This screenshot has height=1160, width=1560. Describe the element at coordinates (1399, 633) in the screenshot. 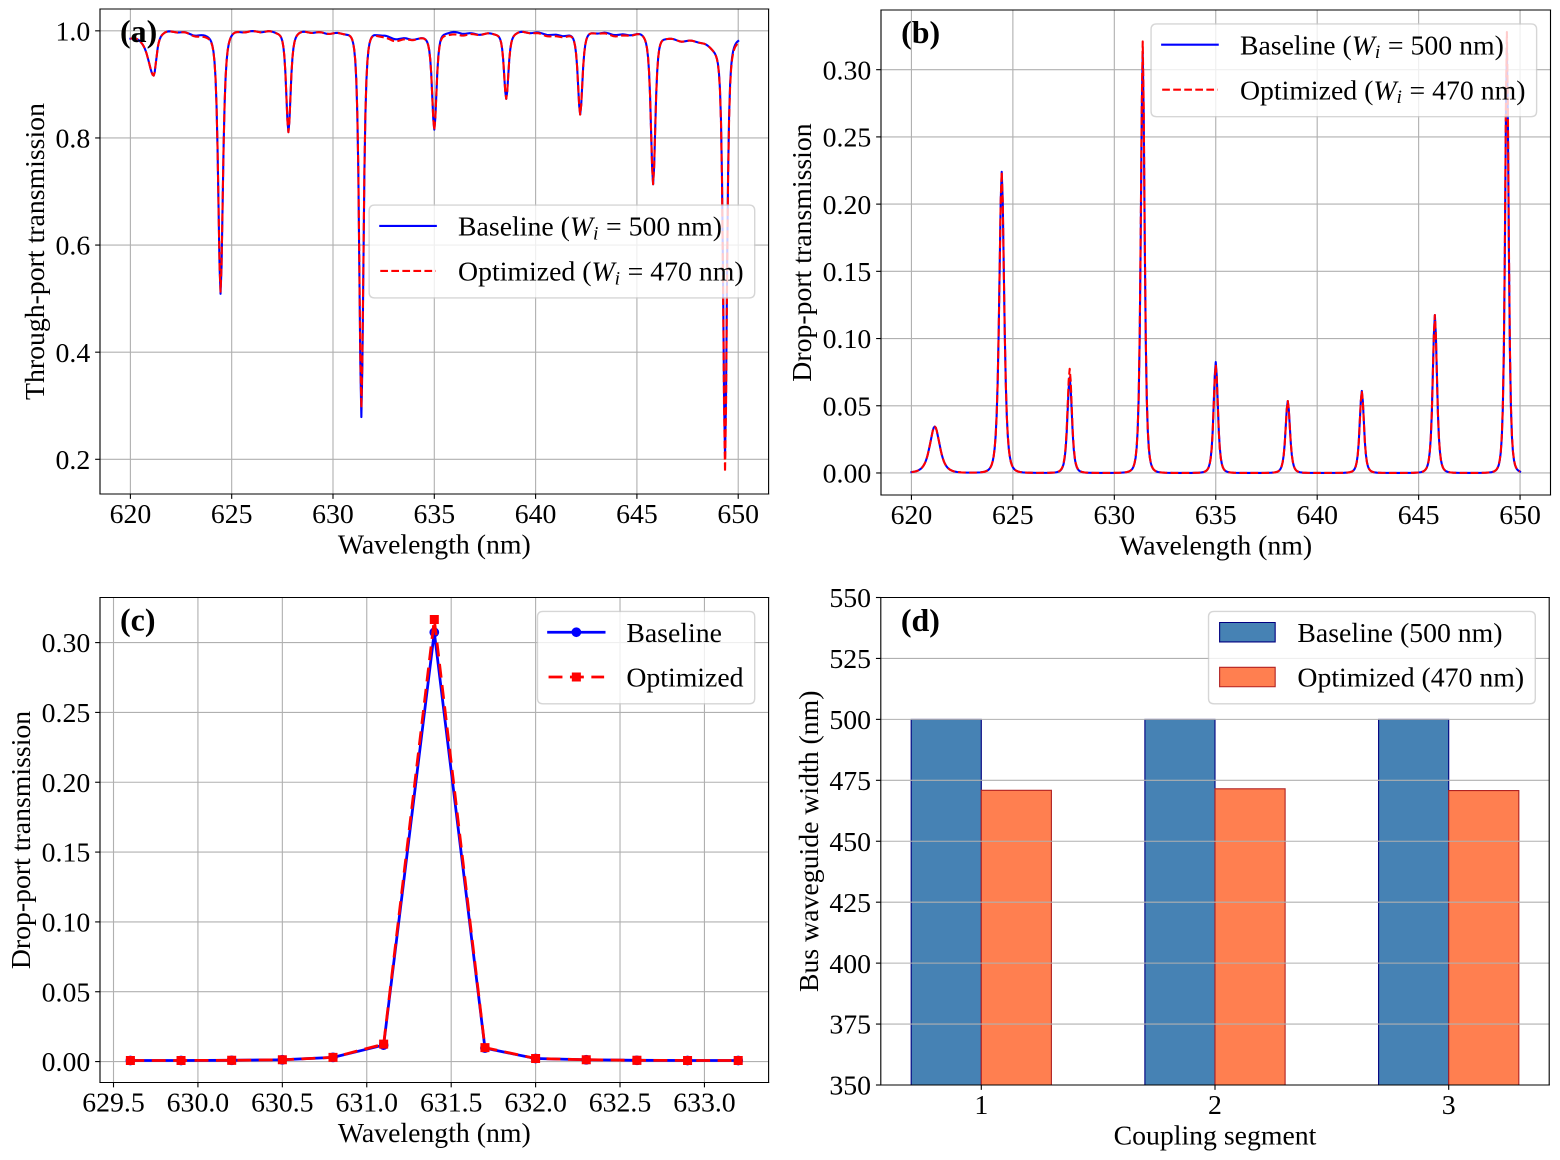

I see `svg-text: Baseline (500 nm)` at that location.